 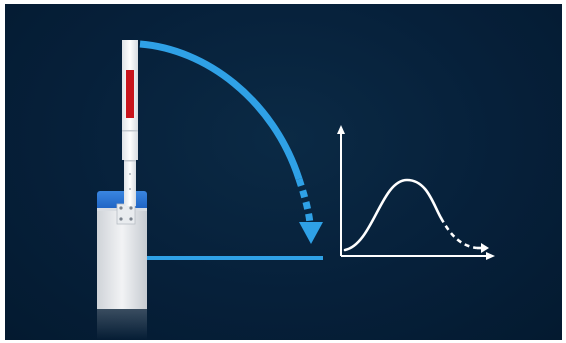 I want to click on swing-arc-solid, so click(x=221, y=110).